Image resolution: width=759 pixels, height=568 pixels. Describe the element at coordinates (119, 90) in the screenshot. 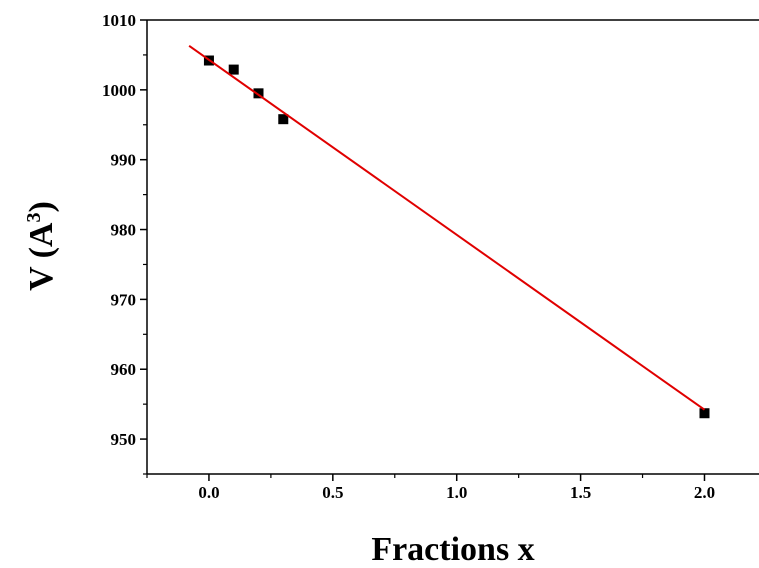

I see `y-tick-label: 1000` at that location.